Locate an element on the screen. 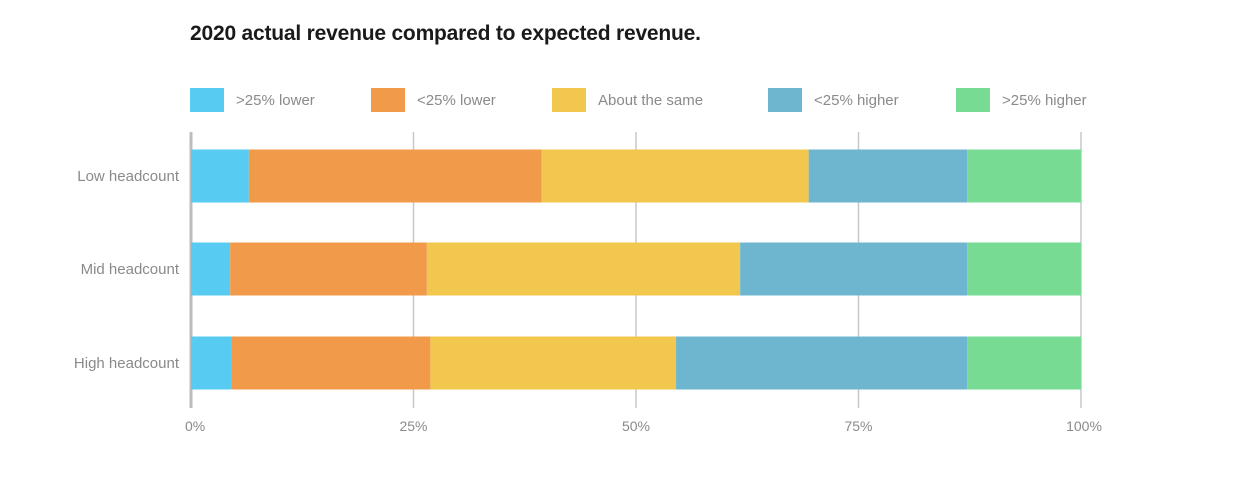 The image size is (1236, 488). legend-item: >25% higher is located at coordinates (1021, 100).